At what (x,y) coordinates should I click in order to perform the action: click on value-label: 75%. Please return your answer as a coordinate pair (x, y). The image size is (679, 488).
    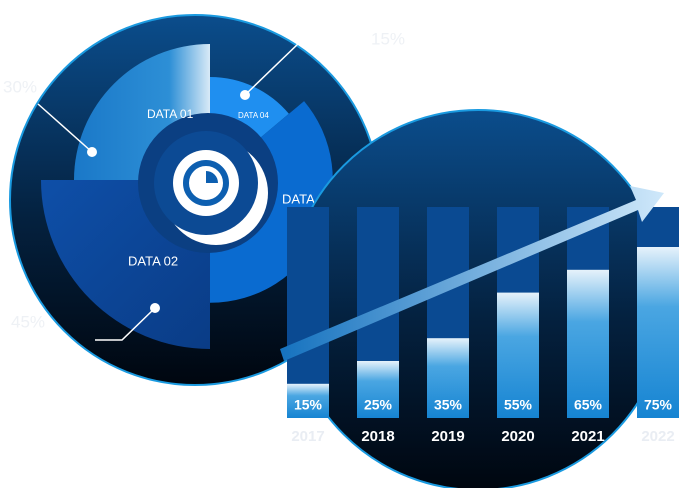
    Looking at the image, I should click on (658, 405).